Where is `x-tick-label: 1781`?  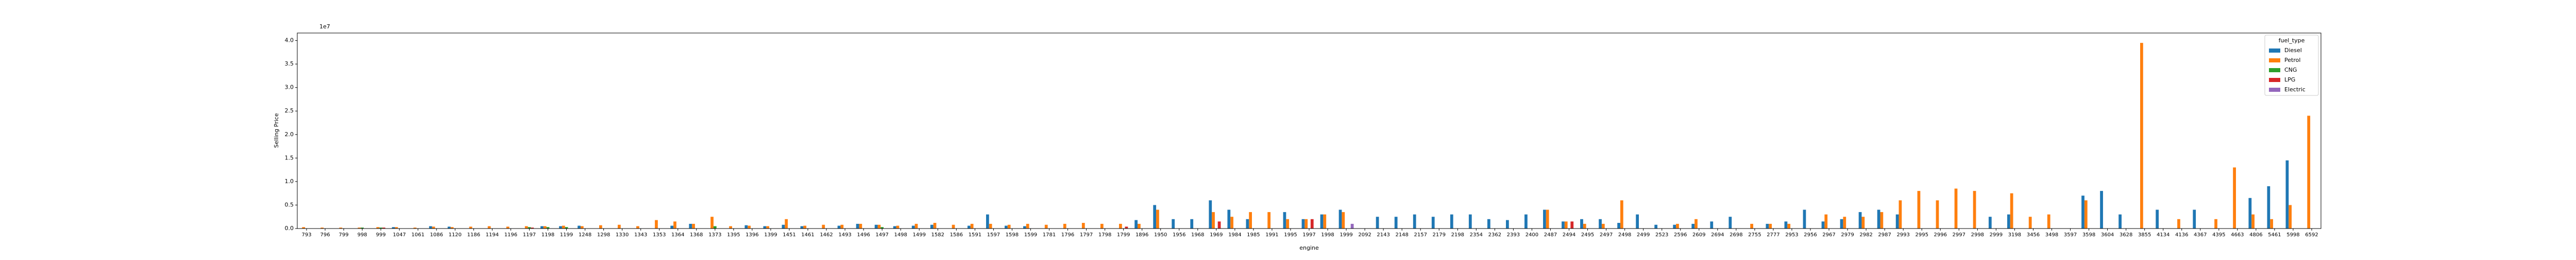 x-tick-label: 1781 is located at coordinates (1049, 235).